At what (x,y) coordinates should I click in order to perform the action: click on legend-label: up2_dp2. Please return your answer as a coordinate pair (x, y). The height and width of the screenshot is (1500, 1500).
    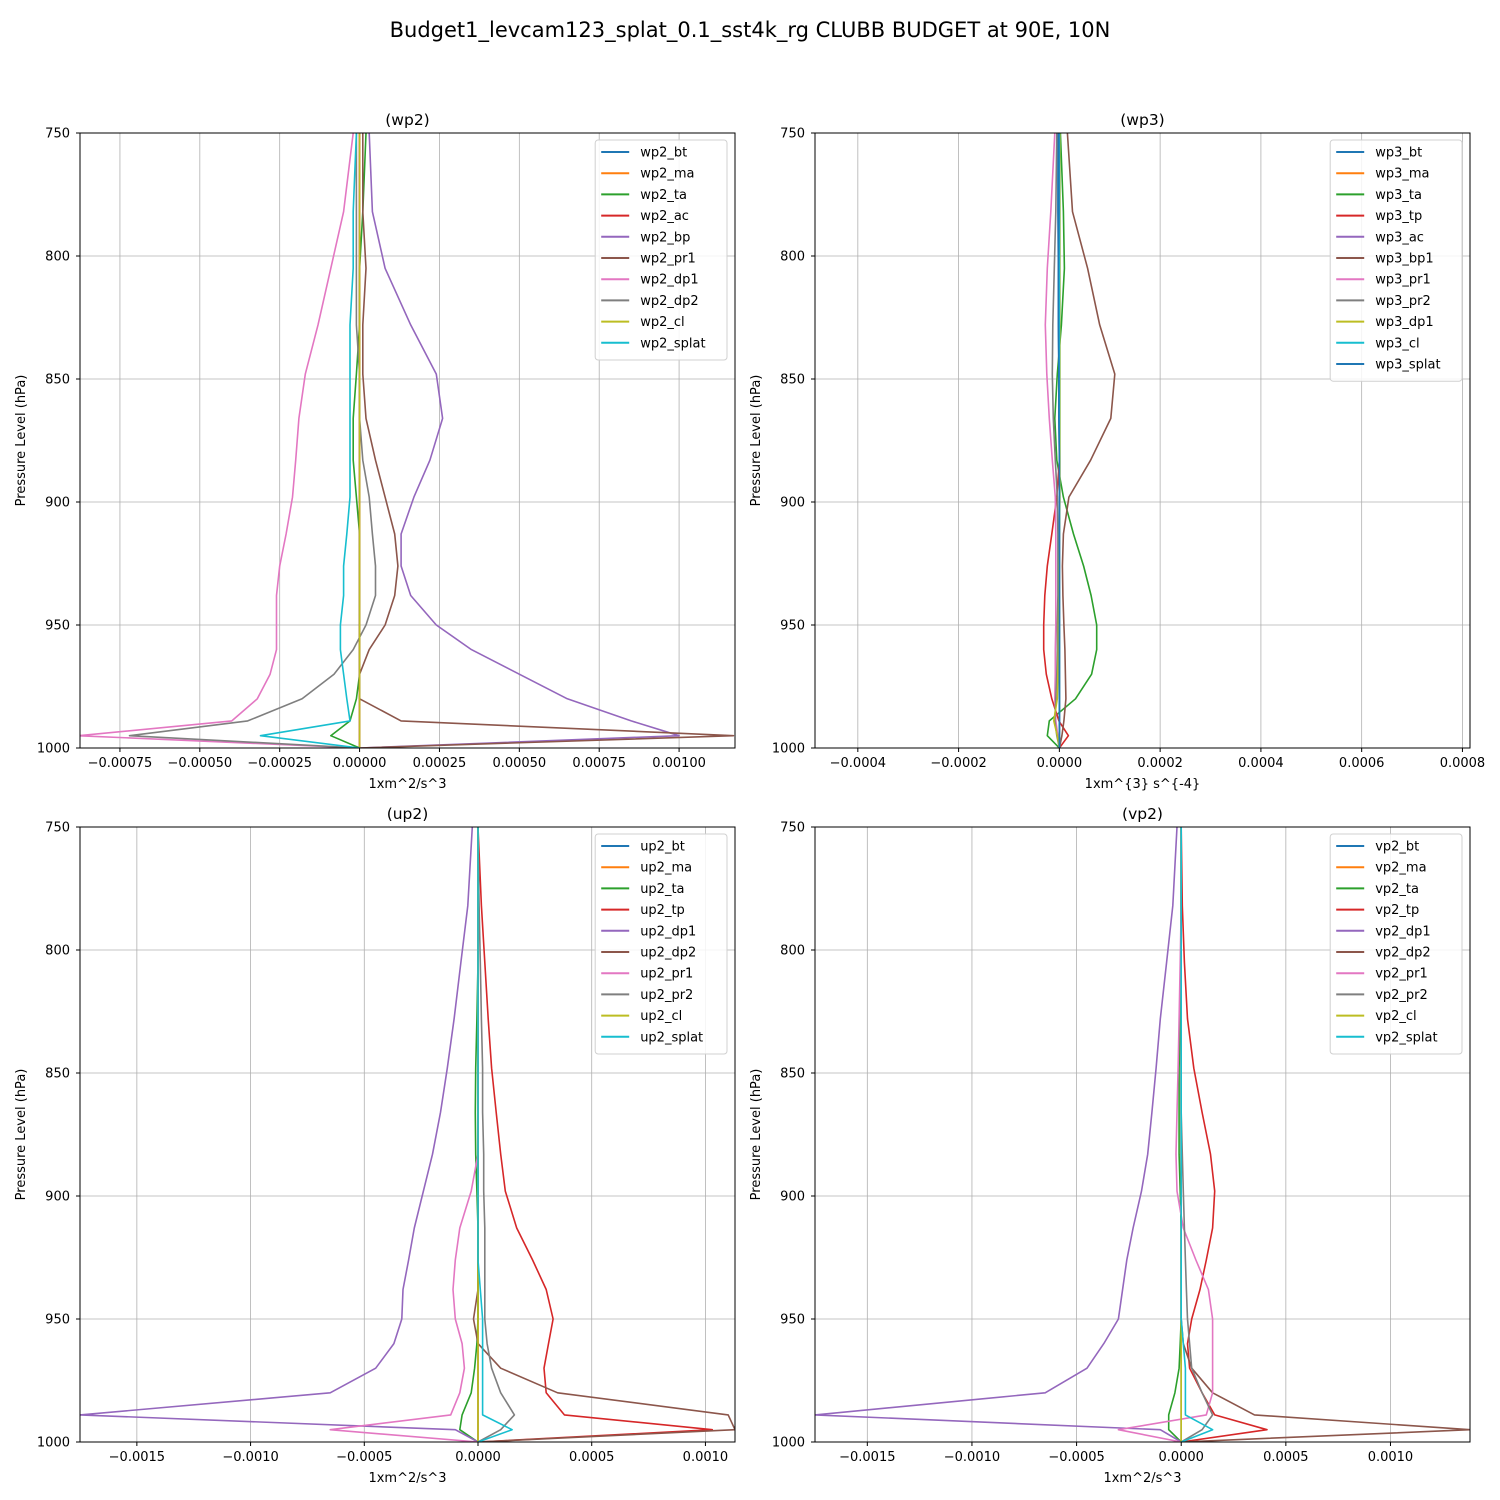
    Looking at the image, I should click on (668, 953).